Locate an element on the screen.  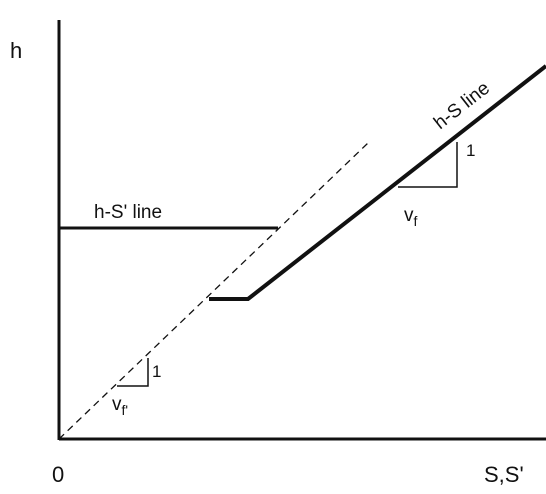
lower-slope-rise-label: 1 is located at coordinates (156, 371).